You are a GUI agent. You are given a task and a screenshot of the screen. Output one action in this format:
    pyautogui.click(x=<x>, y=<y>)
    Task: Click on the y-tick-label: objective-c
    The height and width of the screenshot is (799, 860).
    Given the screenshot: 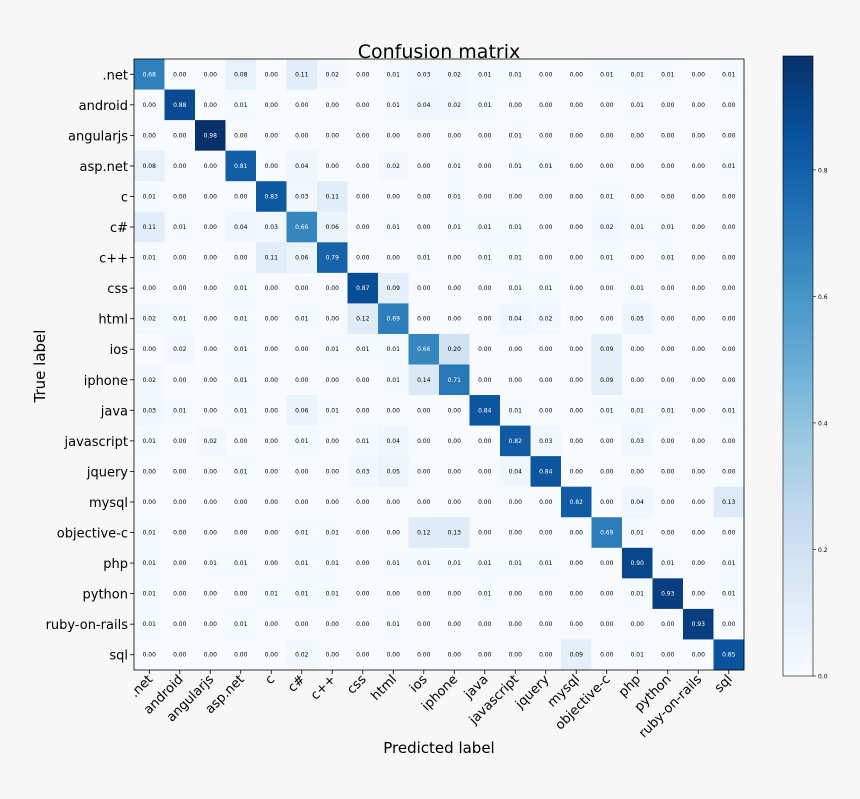 What is the action you would take?
    pyautogui.click(x=92, y=534)
    